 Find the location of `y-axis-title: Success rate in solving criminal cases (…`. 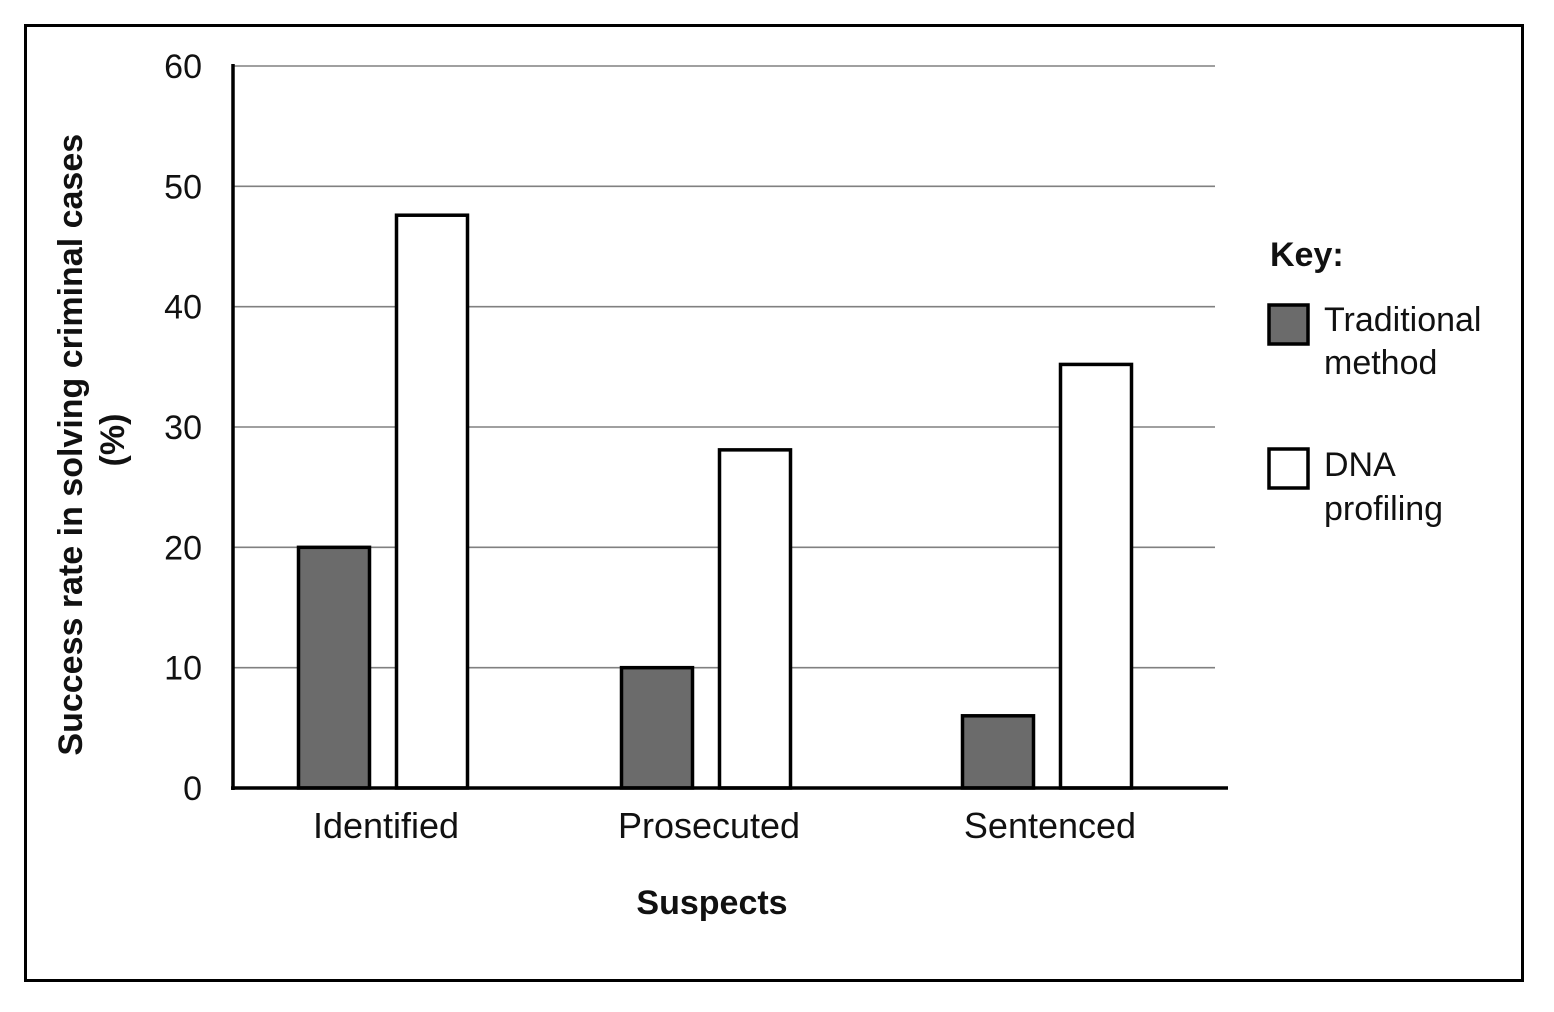

y-axis-title: Success rate in solving criminal cases (… is located at coordinates (92, 439).